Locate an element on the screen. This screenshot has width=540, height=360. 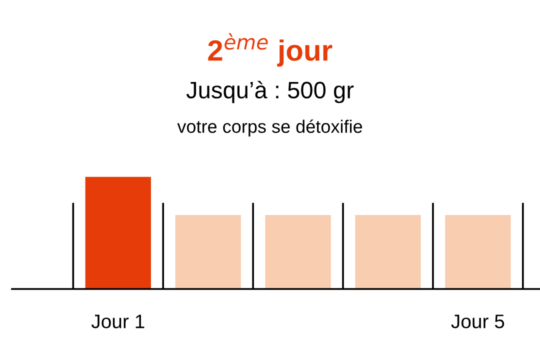
chart-title: 2$^{ème}$ jour is located at coordinates (270, 50).